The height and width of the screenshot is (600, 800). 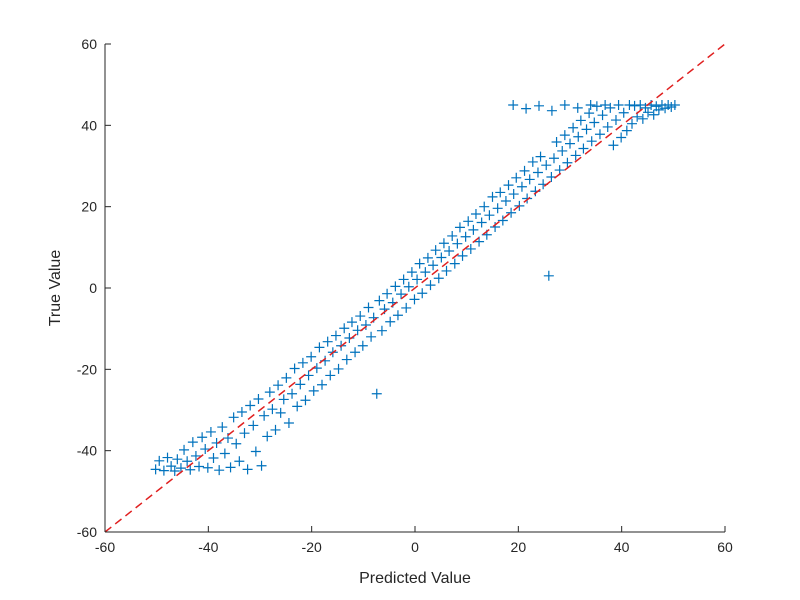 What do you see at coordinates (55, 288) in the screenshot?
I see `y-axis-label: True Value` at bounding box center [55, 288].